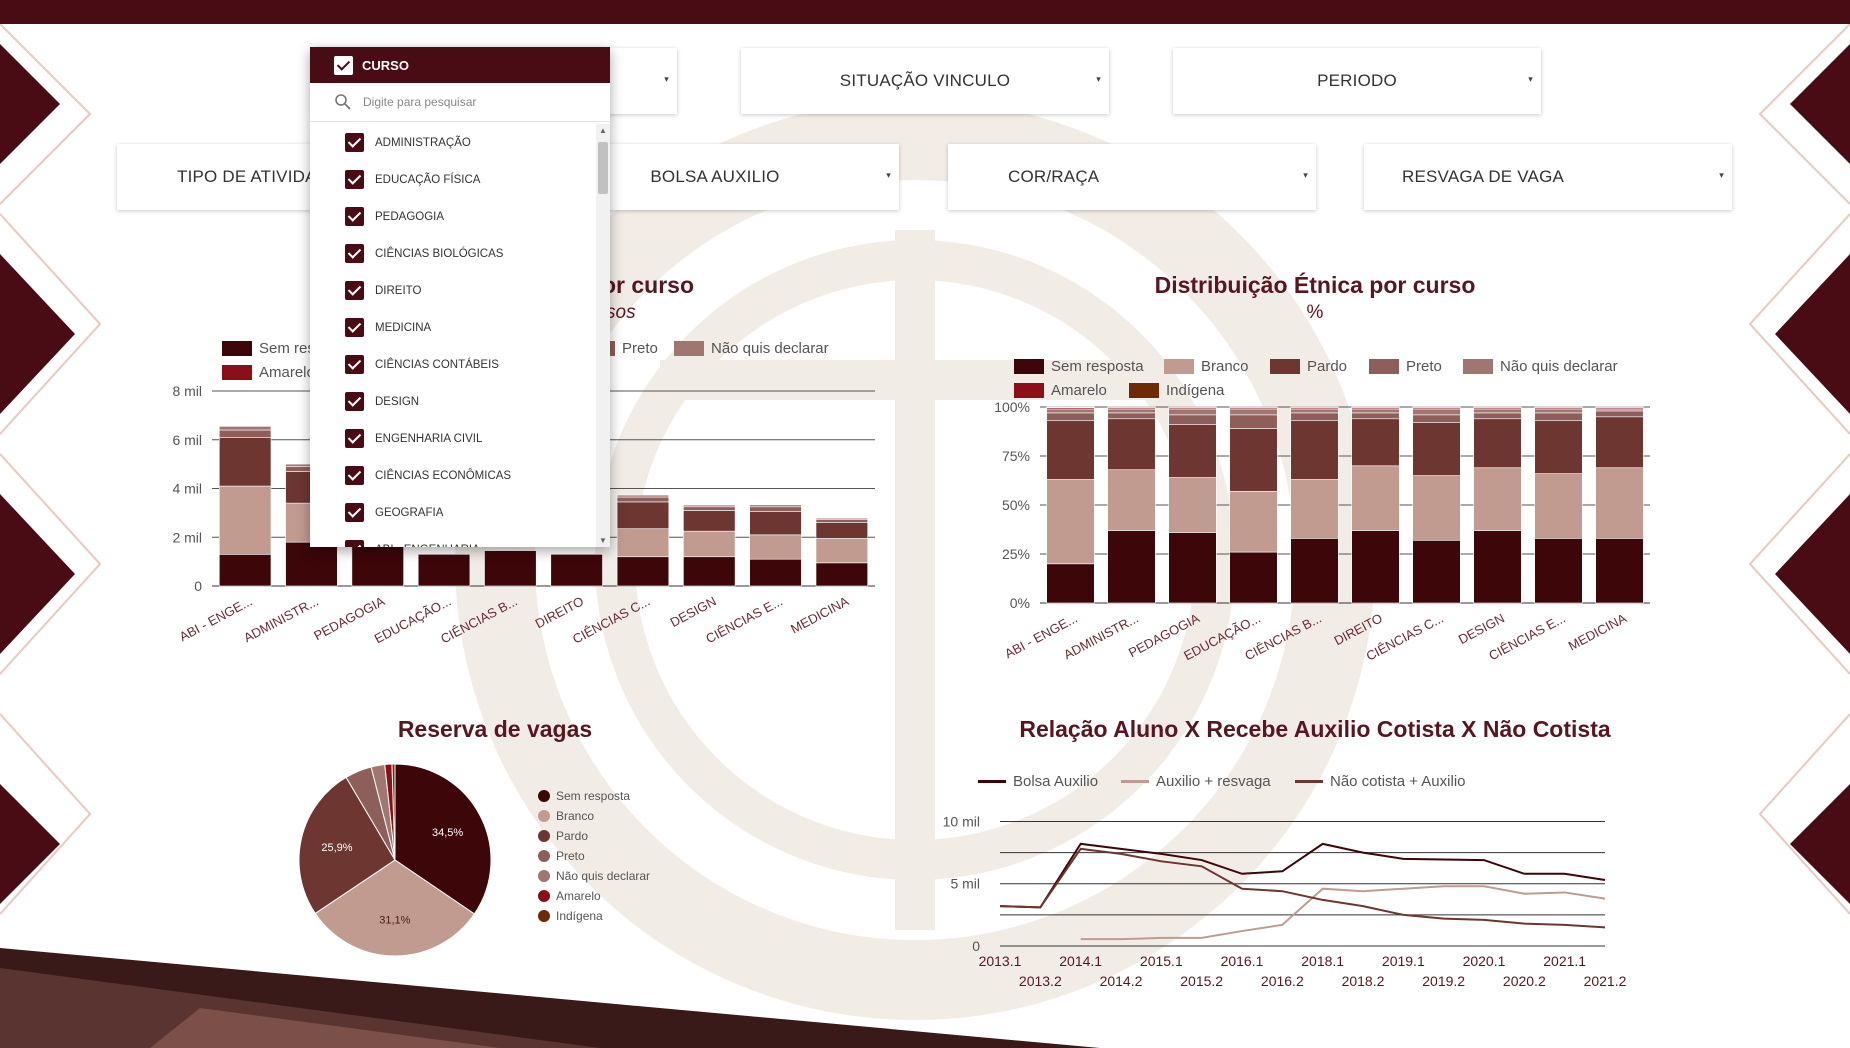 This screenshot has width=1850, height=1048. What do you see at coordinates (1132, 177) in the screenshot?
I see `cor-raca-filter: COR/RAÇA ▾` at bounding box center [1132, 177].